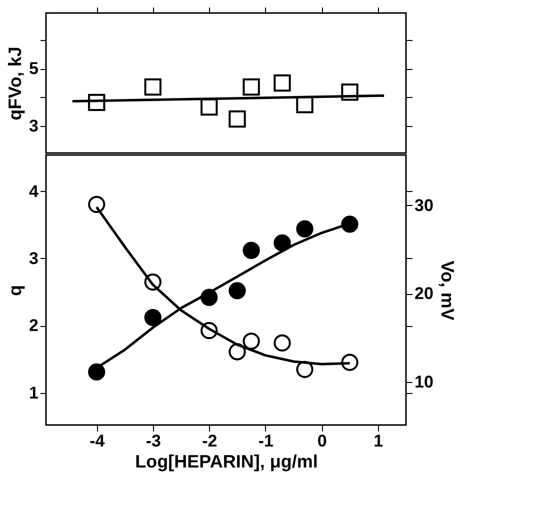 The image size is (547, 512). What do you see at coordinates (210, 441) in the screenshot?
I see `x-tick-label: -2` at bounding box center [210, 441].